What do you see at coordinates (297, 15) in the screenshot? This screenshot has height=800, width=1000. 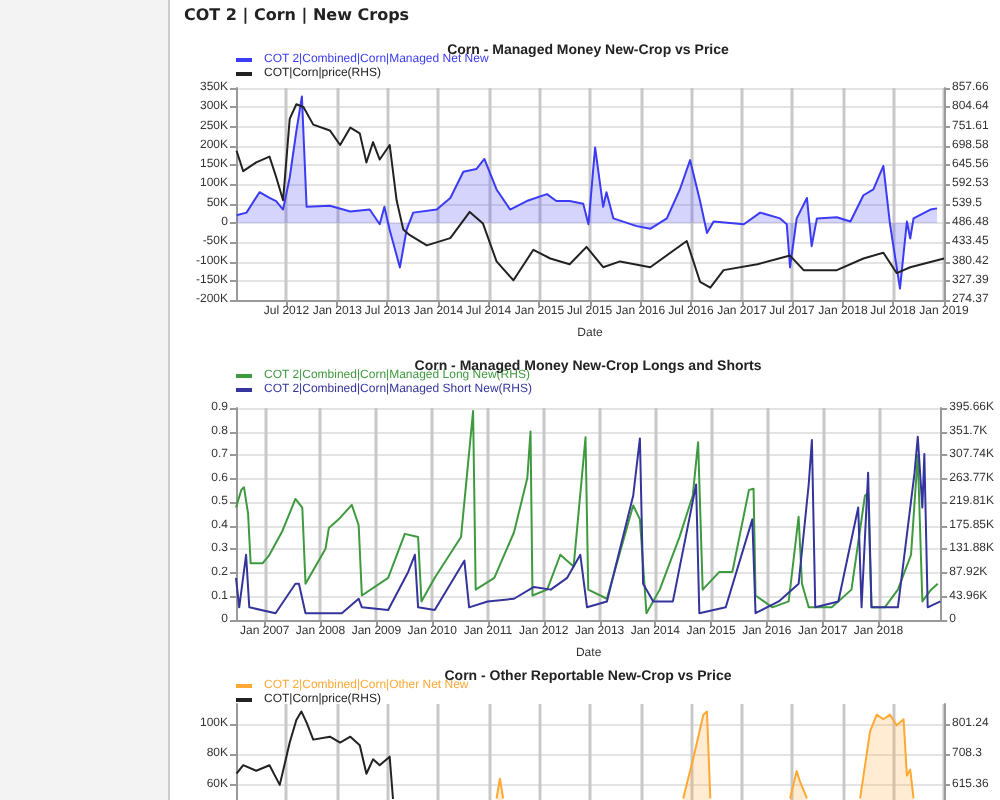 I see `text: COT 2 | Corn | New Crops` at bounding box center [297, 15].